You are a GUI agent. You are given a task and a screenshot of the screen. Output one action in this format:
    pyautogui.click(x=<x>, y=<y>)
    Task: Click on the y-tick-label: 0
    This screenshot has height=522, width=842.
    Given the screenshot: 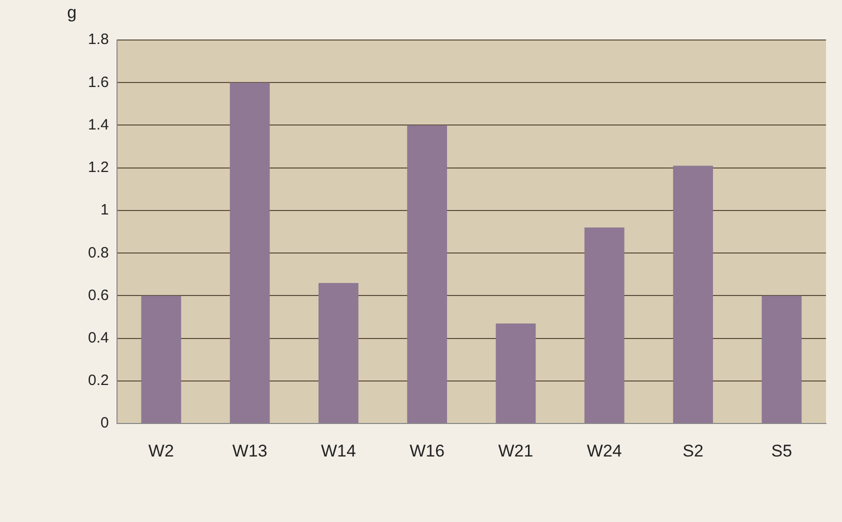 What is the action you would take?
    pyautogui.click(x=104, y=423)
    